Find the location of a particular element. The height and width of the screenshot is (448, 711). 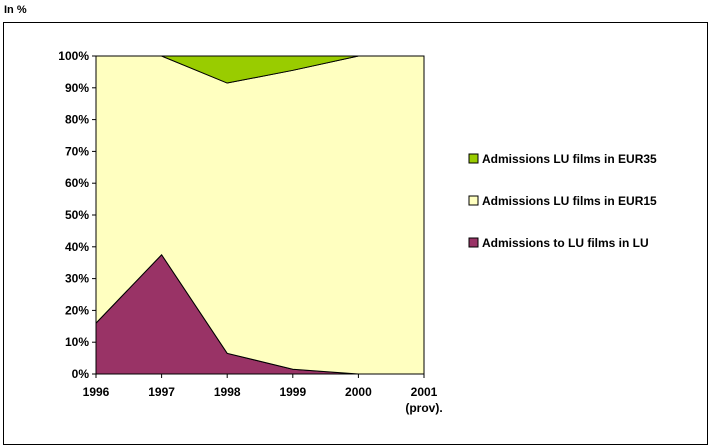

y-tick-label: 20% is located at coordinates (77, 310).